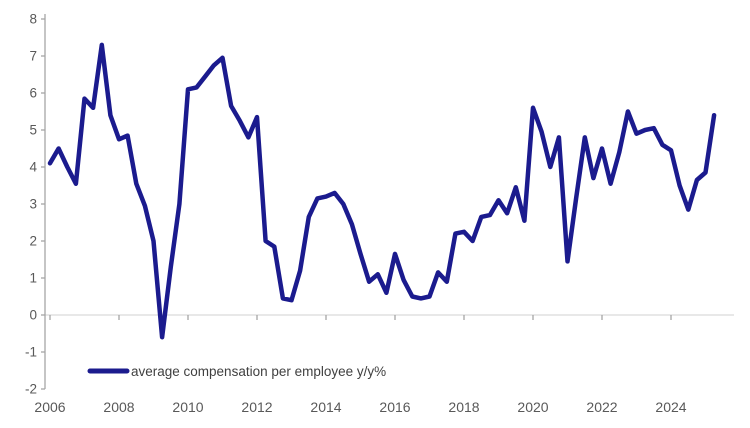  I want to click on y-tick-label: 5, so click(33, 130).